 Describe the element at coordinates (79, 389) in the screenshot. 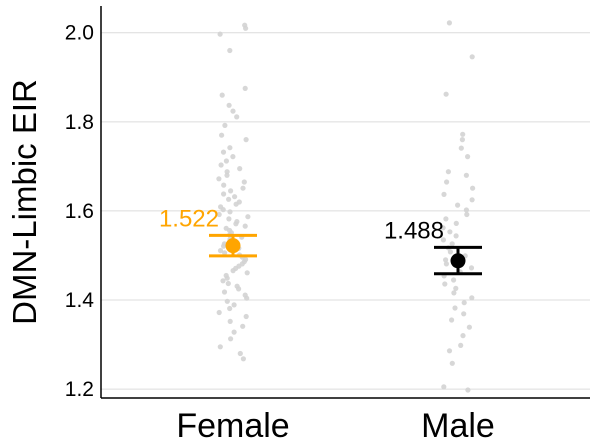

I see `y-tick-label: 1.2` at that location.